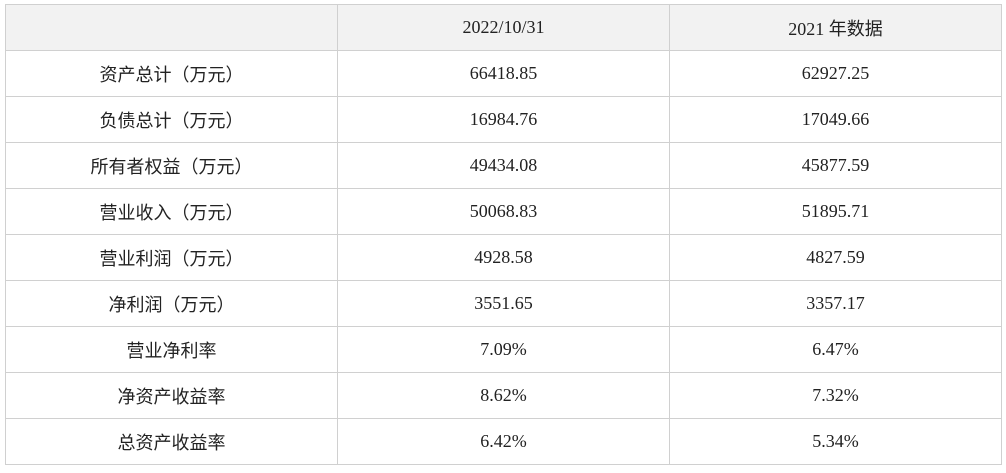  I want to click on table-row: 净利润（万元） 3551.65 3357.17, so click(503, 303).